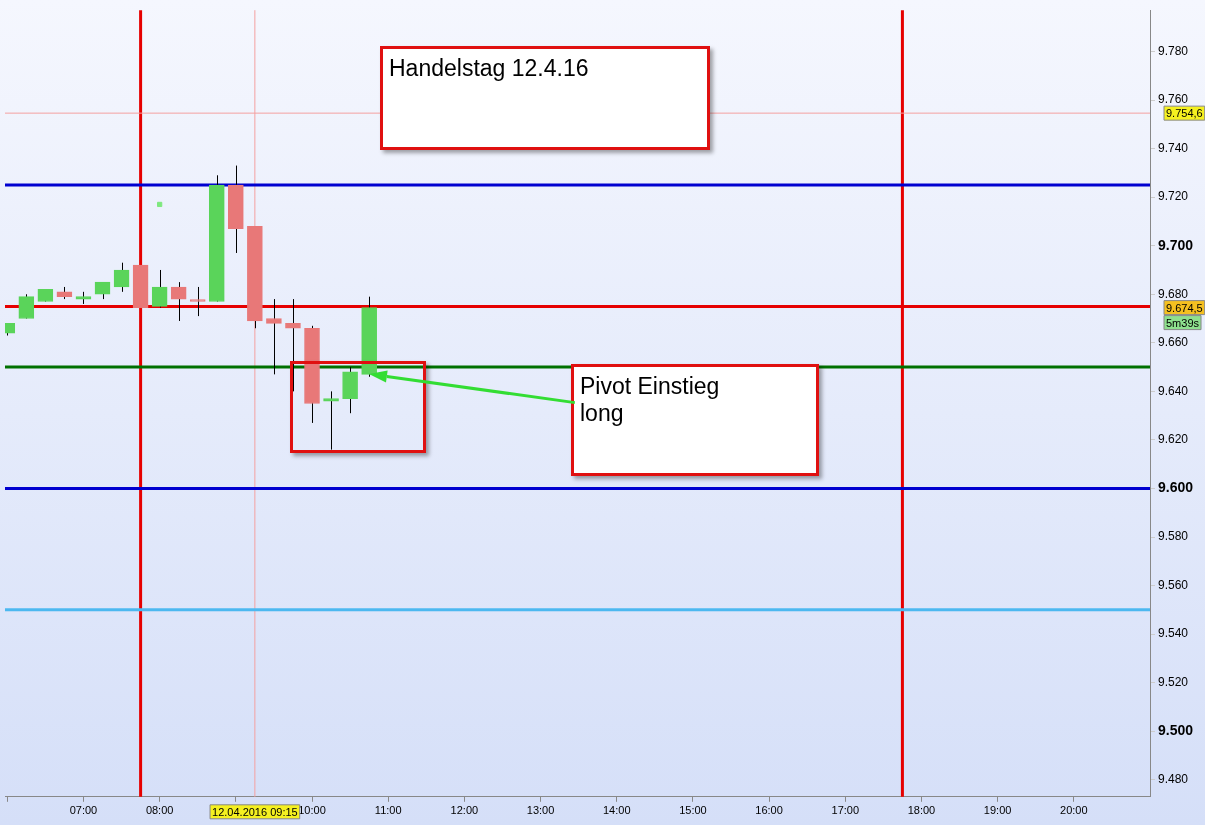 This screenshot has height=825, width=1205. What do you see at coordinates (921, 810) in the screenshot?
I see `x-tick-label: 18:00` at bounding box center [921, 810].